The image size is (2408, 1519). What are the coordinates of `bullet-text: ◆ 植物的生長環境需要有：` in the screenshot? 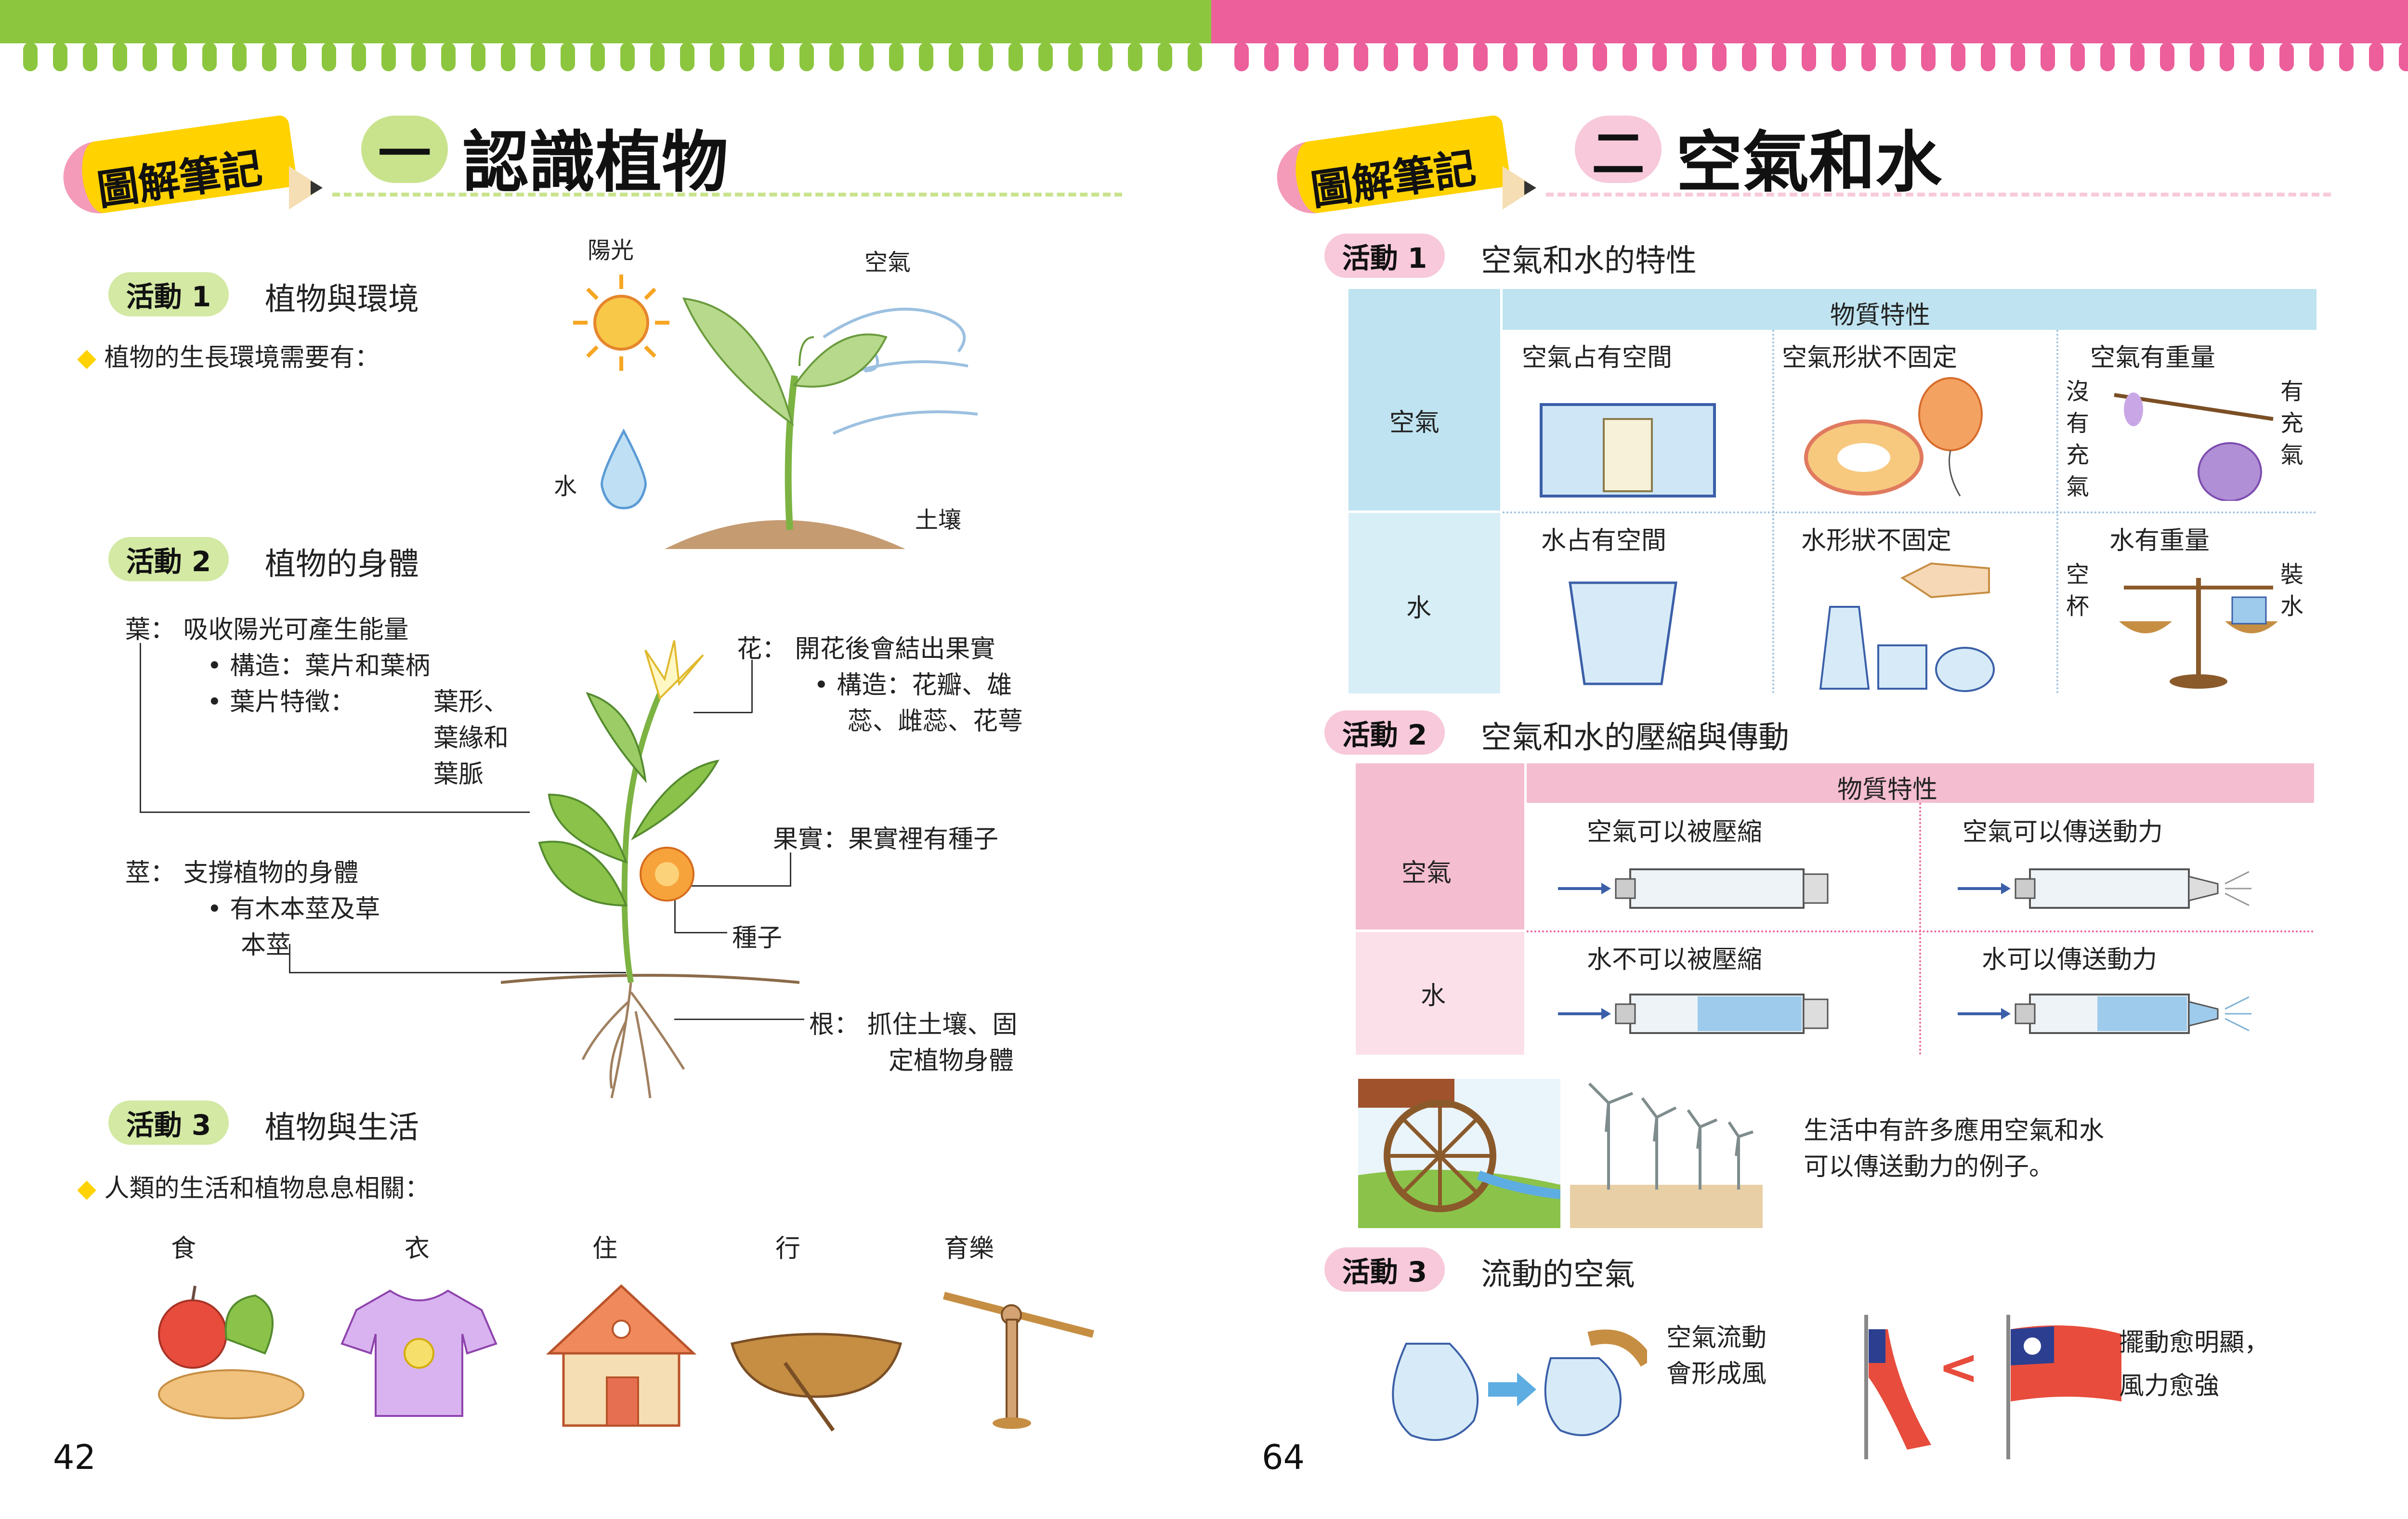 It's located at (228, 357).